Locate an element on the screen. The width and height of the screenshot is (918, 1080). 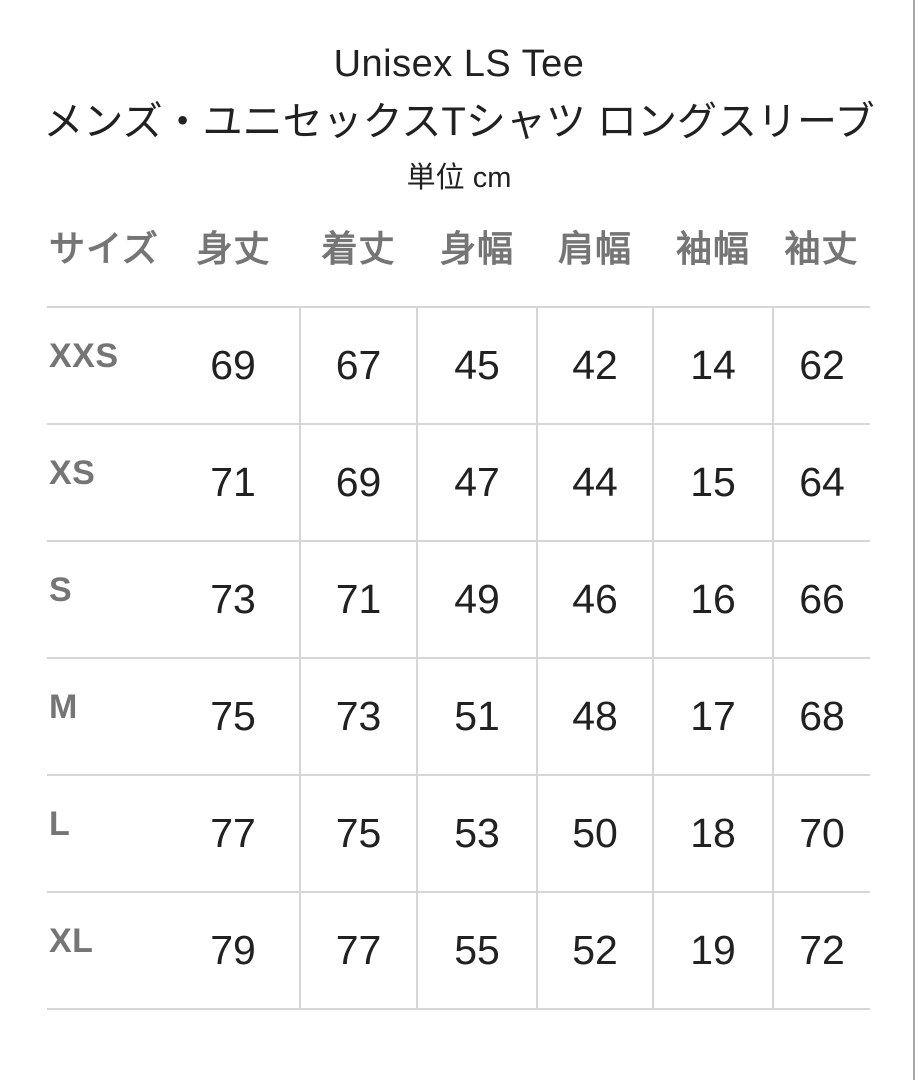
table-row: XXS 69 67 45 42 14 62 is located at coordinates (458, 366).